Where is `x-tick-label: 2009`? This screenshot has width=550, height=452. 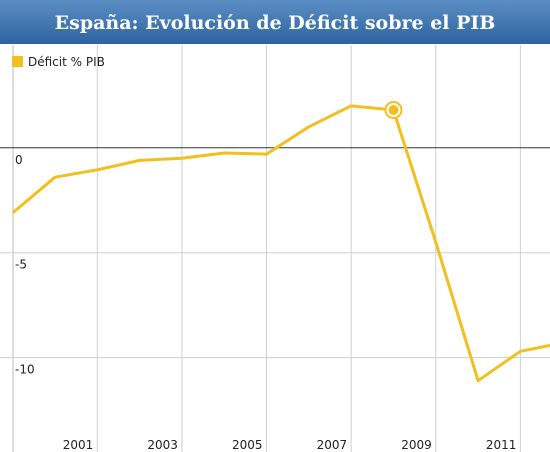 x-tick-label: 2009 is located at coordinates (416, 445).